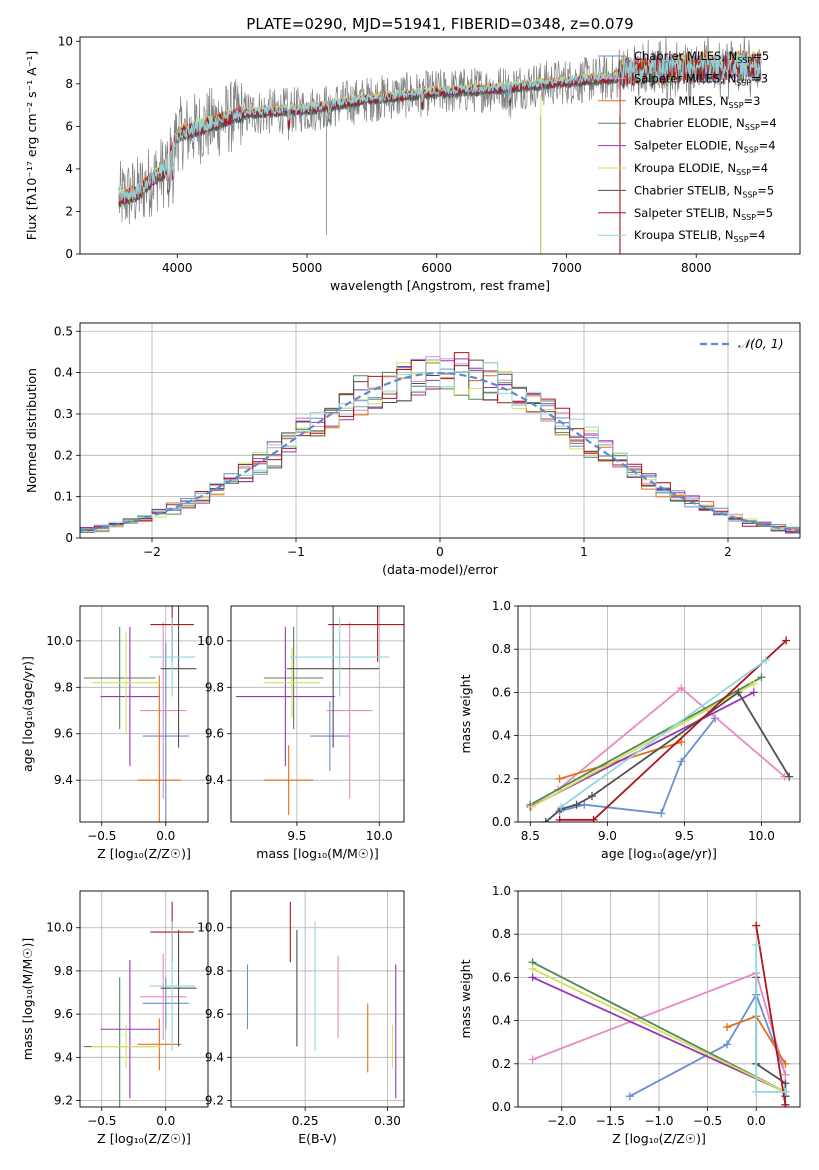 Image resolution: width=819 pixels, height=1170 pixels. Describe the element at coordinates (440, 285) in the screenshot. I see `x-axis-label: wavelength [Angstrom, rest frame]` at that location.